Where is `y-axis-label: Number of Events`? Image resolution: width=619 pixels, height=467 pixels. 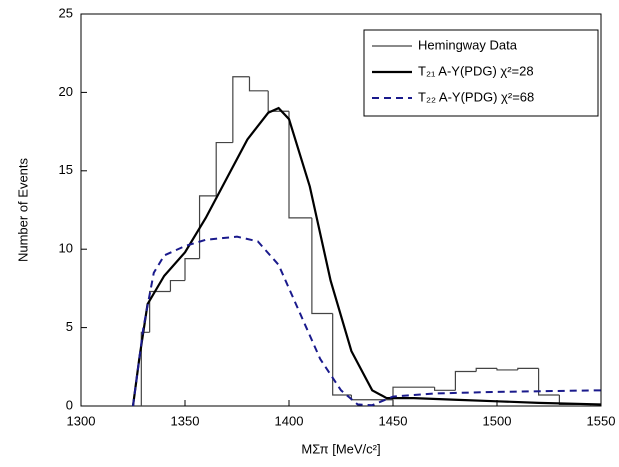 y-axis-label: Number of Events is located at coordinates (22, 209).